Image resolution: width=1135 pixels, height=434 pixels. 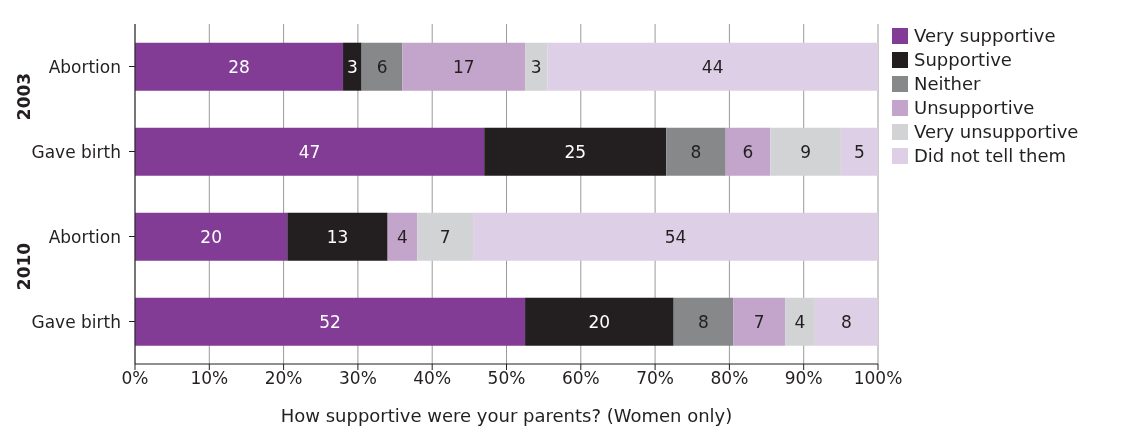 I want to click on data-label: 5, so click(x=859, y=151).